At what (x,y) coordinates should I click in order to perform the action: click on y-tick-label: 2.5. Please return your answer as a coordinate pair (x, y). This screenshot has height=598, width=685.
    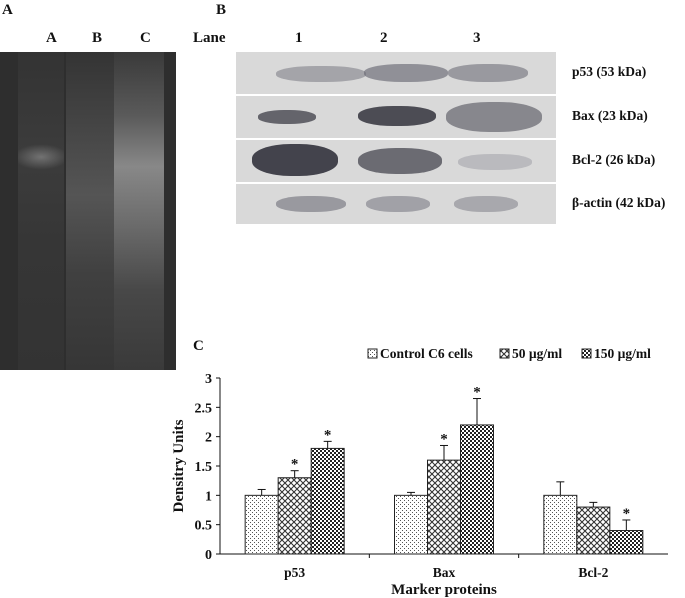
    Looking at the image, I should click on (204, 408).